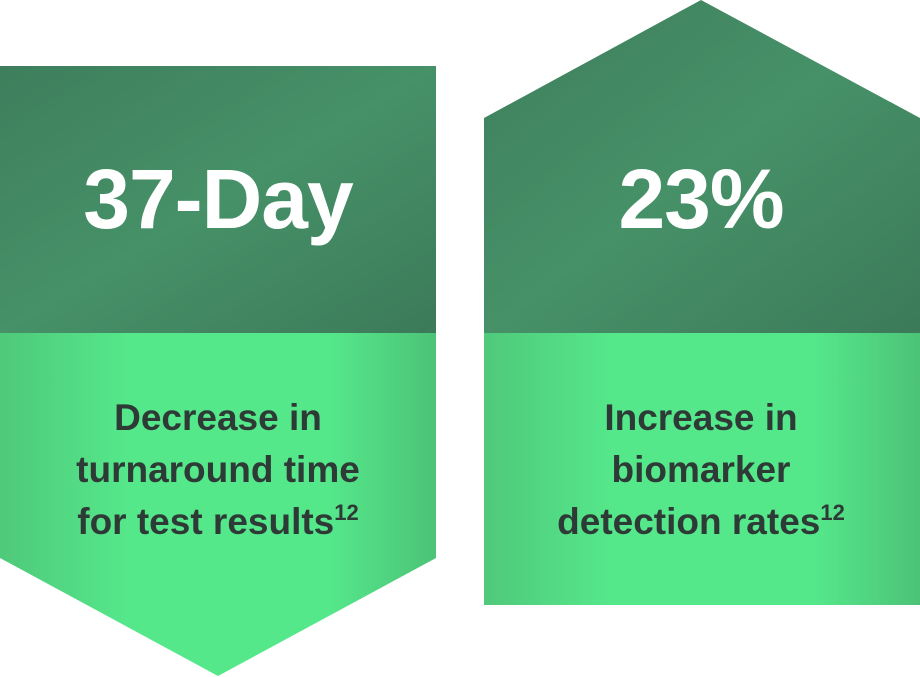 The image size is (920, 677). I want to click on description-line: detection rates12, so click(701, 521).